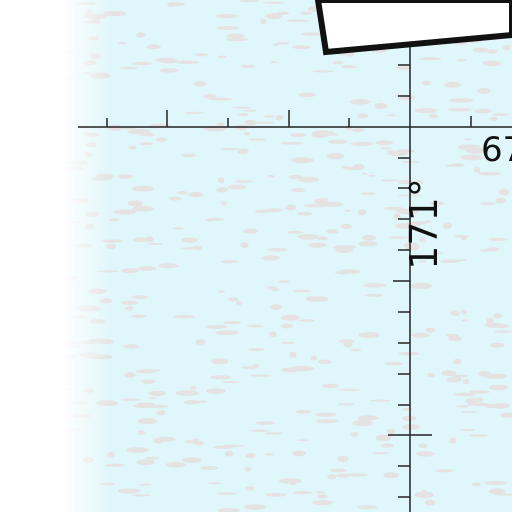 The width and height of the screenshot is (512, 512). I want to click on longitude-label: 67, so click(496, 150).